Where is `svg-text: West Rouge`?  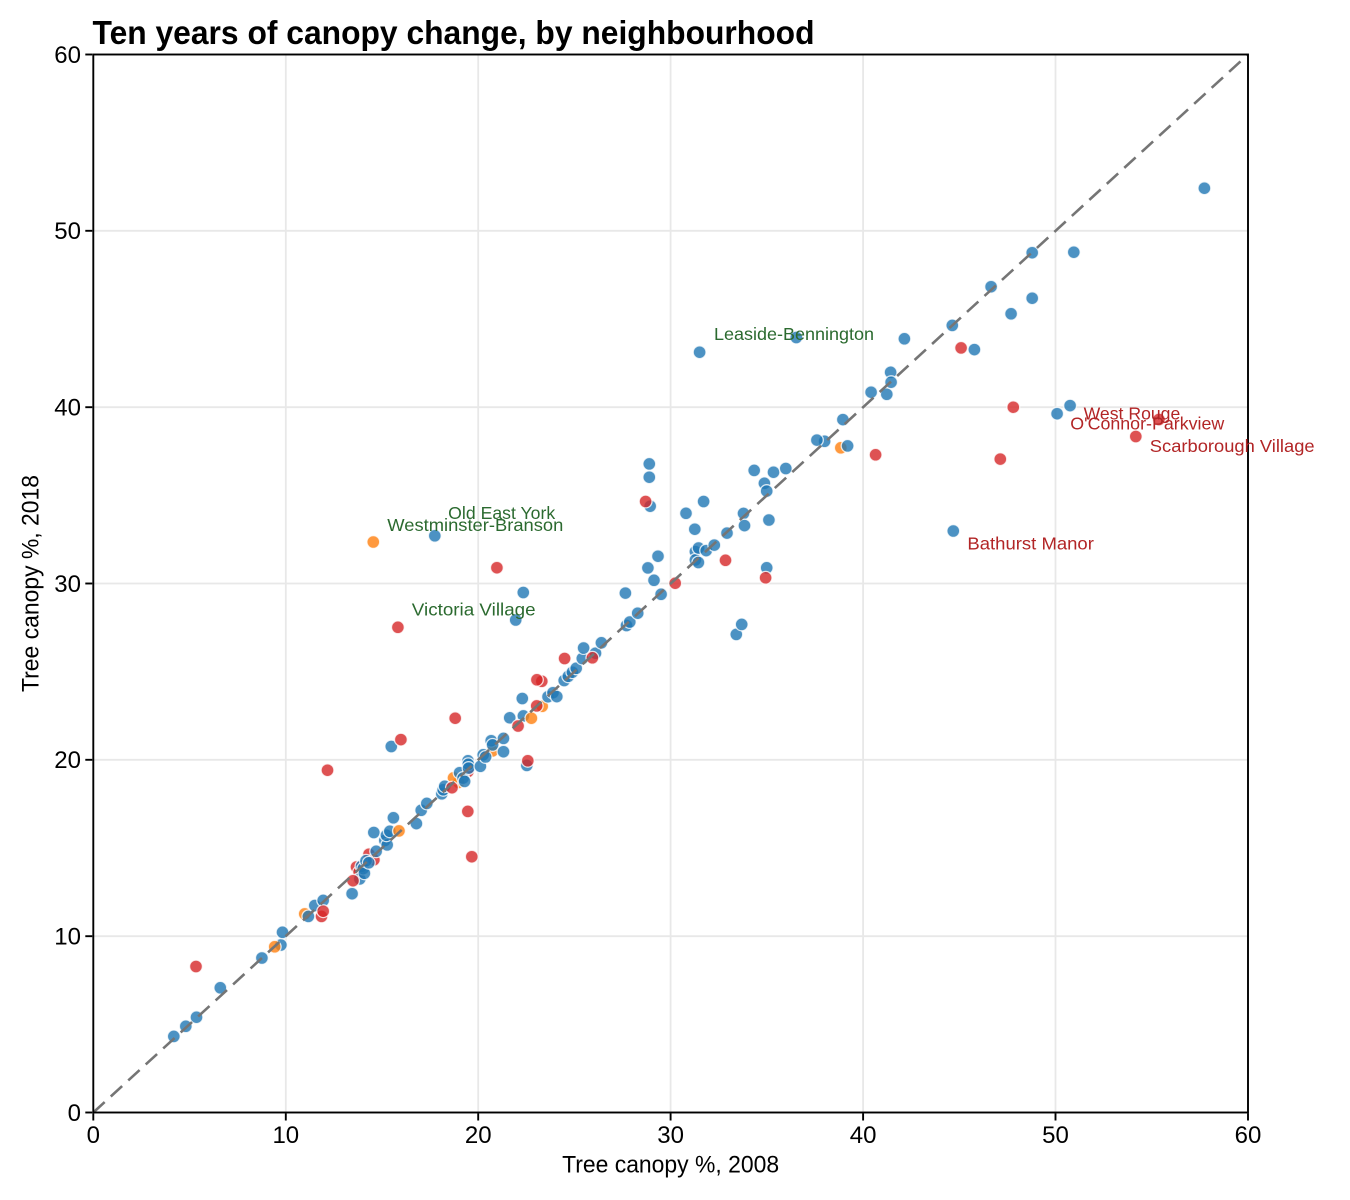
svg-text: West Rouge is located at coordinates (1132, 413).